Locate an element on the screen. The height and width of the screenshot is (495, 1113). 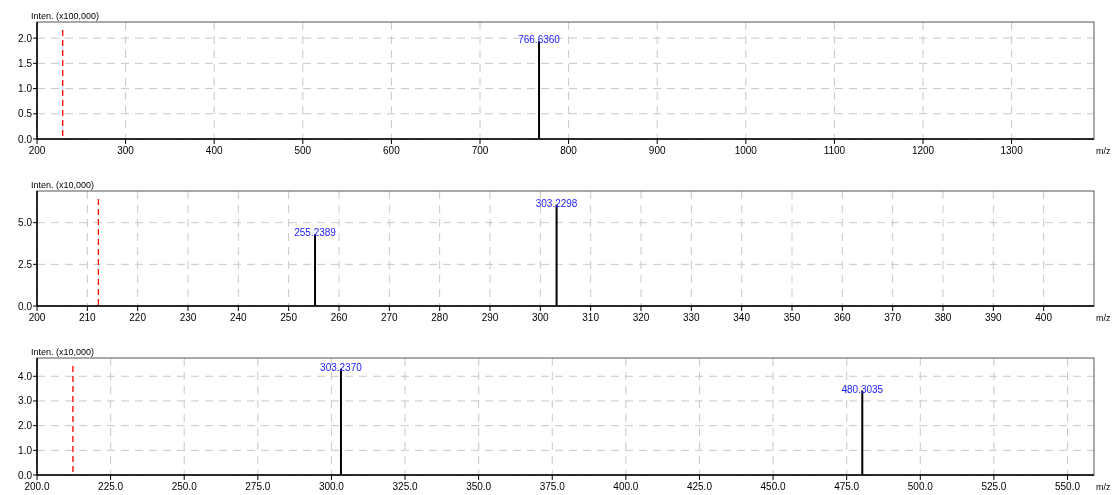
y-tick-label: 1.5 is located at coordinates (25, 63).